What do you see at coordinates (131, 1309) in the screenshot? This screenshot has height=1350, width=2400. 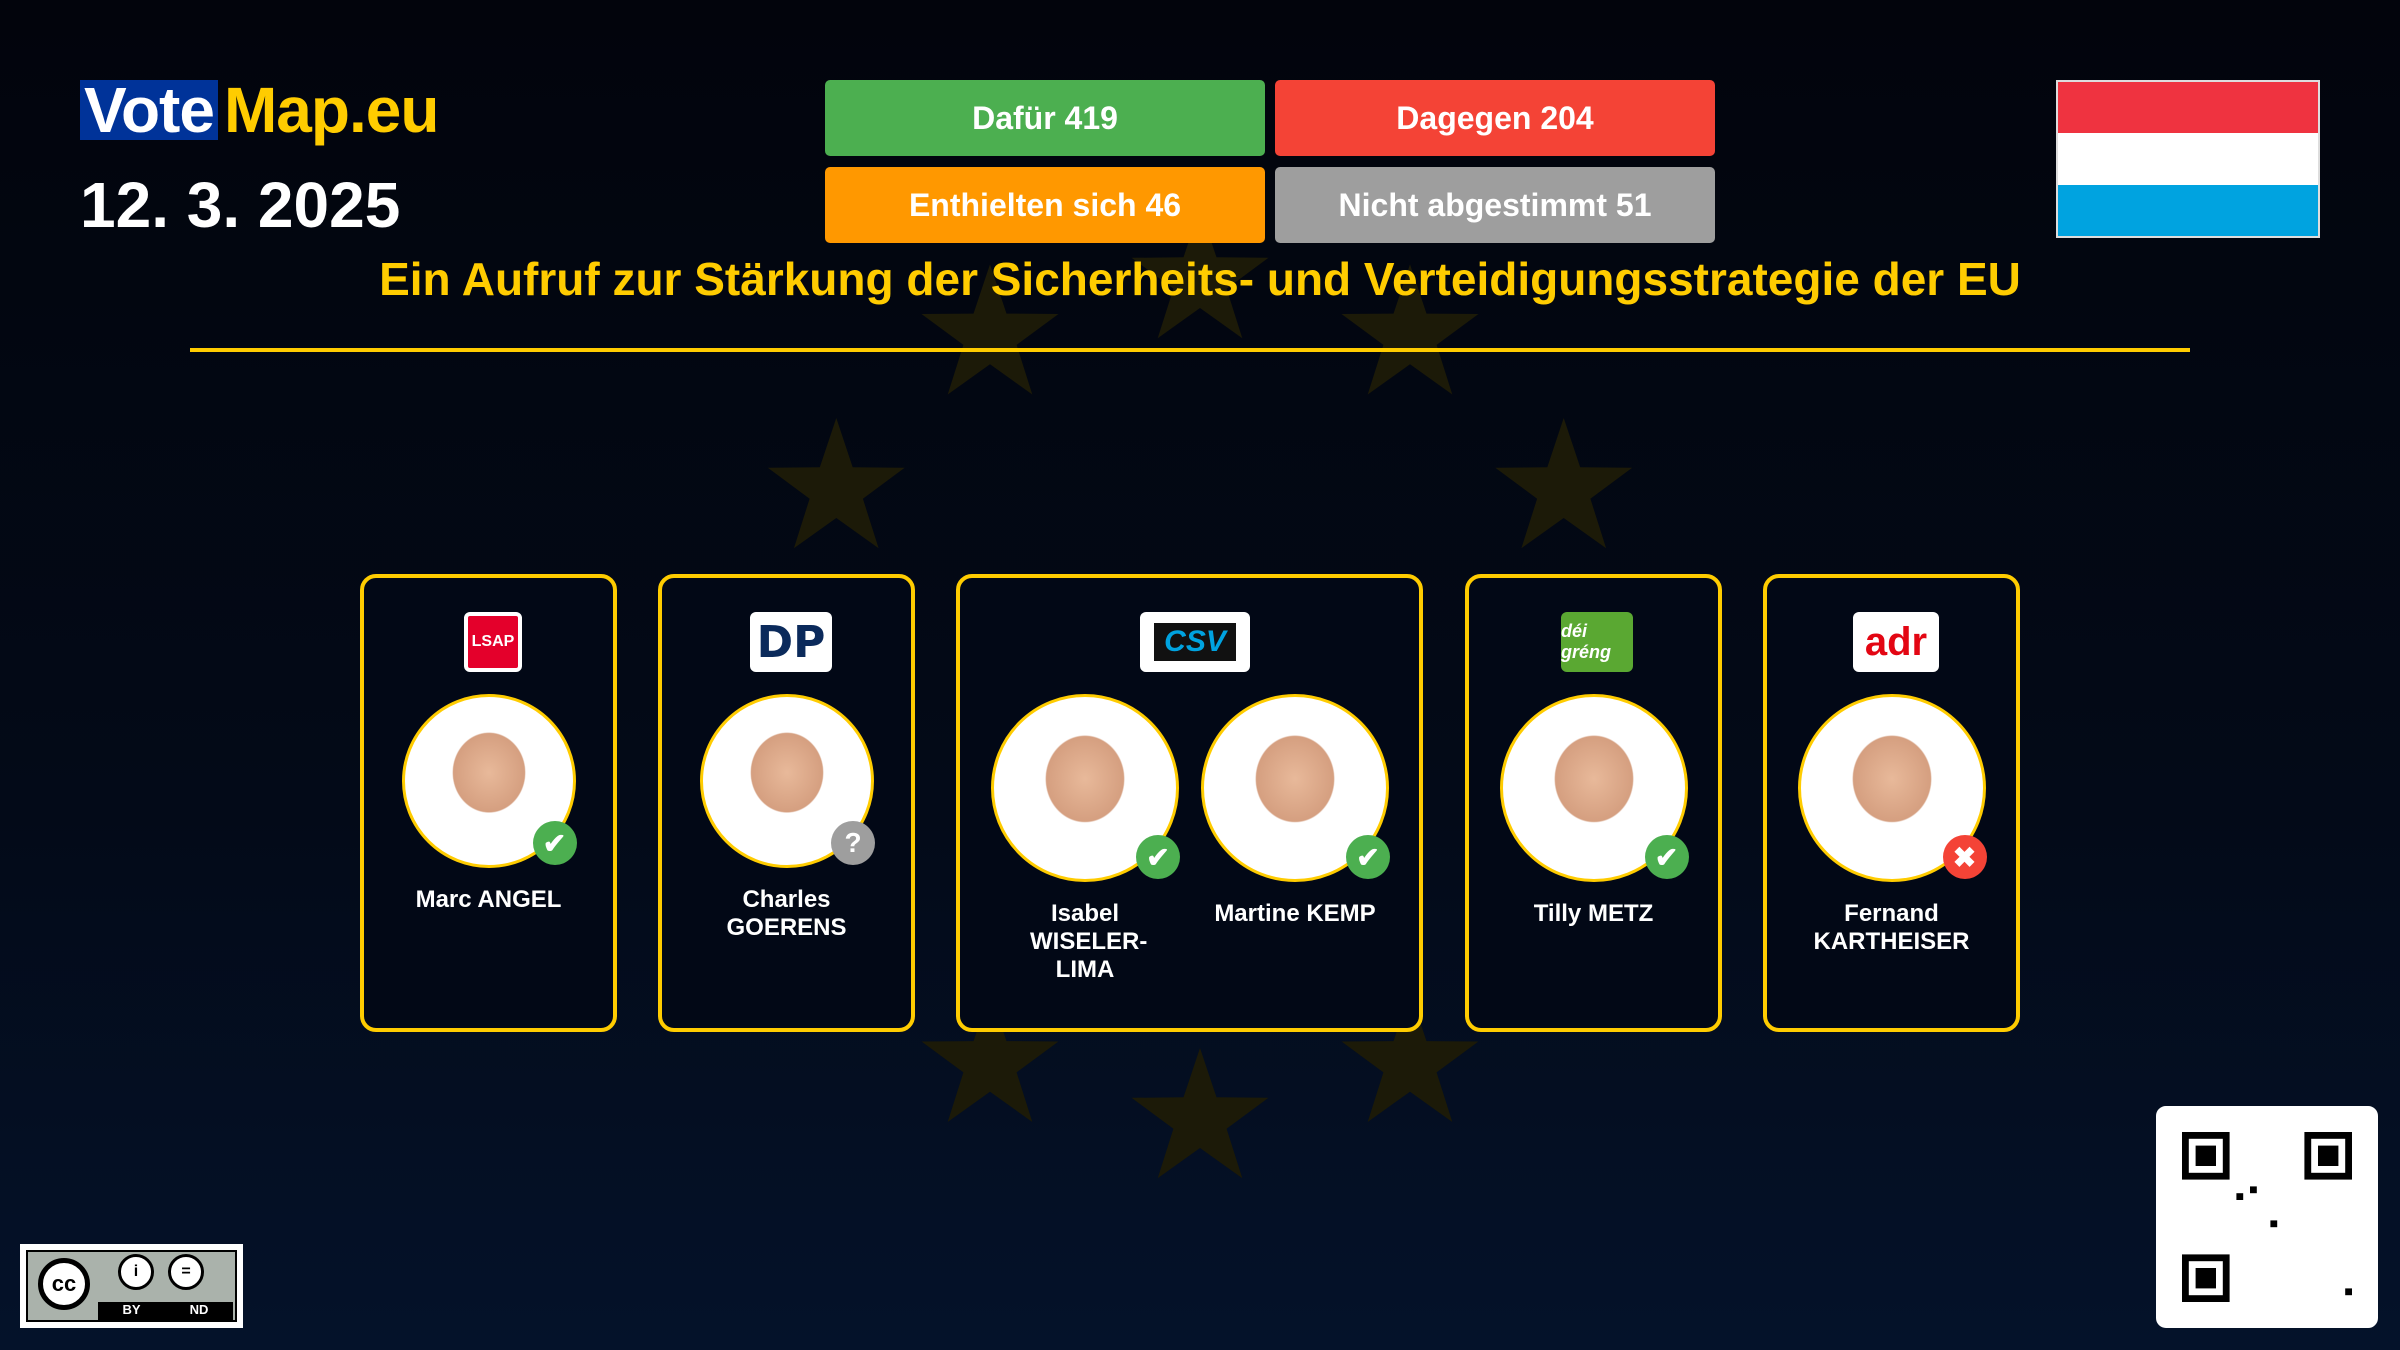 I see `license-by: BY` at bounding box center [131, 1309].